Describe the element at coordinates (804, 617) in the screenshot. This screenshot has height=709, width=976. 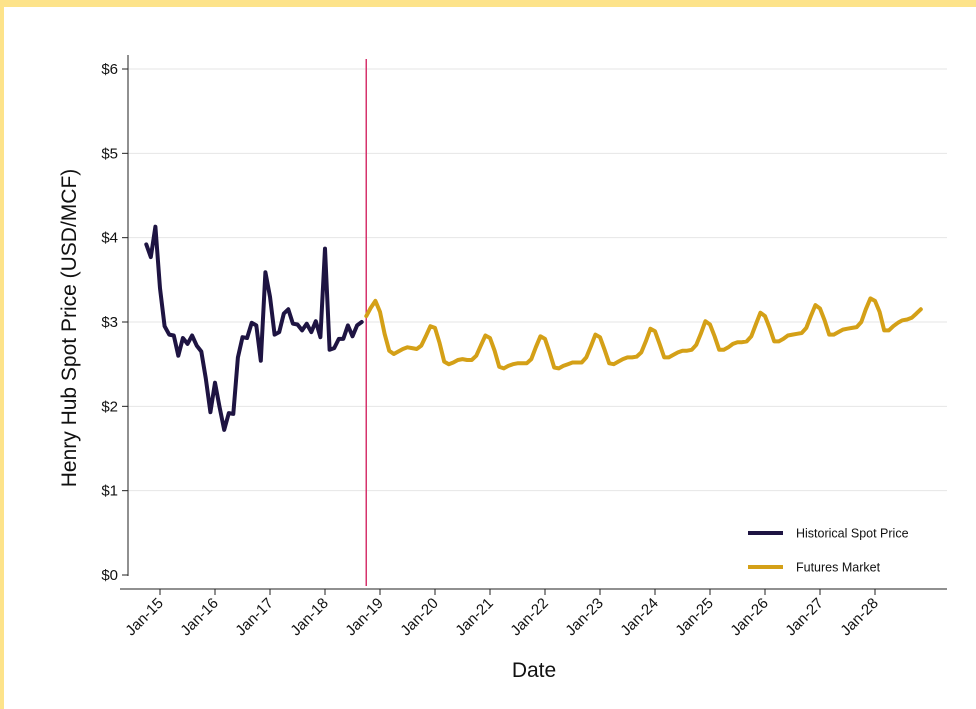
I see `x-tick-label: Jan-27` at that location.